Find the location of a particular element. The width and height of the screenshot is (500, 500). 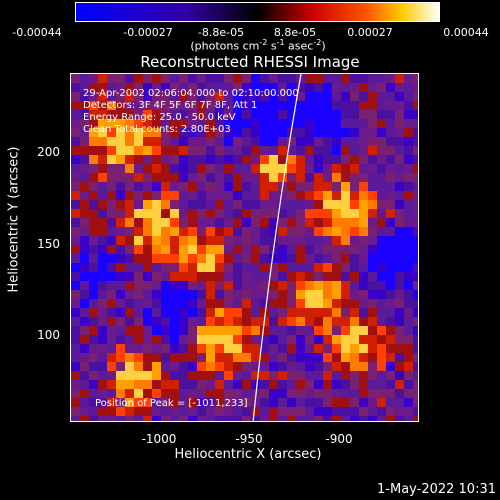

colorbar-tick-label: -0.00027 is located at coordinates (148, 32).